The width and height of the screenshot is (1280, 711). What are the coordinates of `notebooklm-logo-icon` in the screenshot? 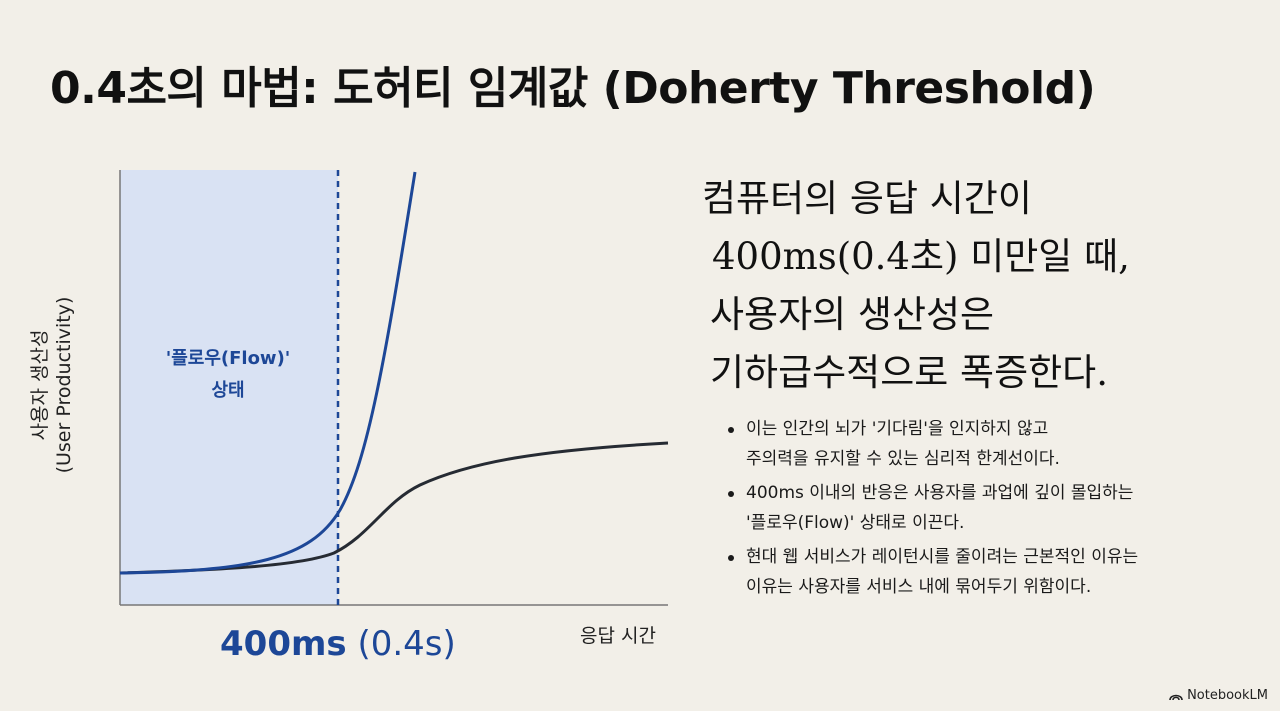 It's located at (1176, 697).